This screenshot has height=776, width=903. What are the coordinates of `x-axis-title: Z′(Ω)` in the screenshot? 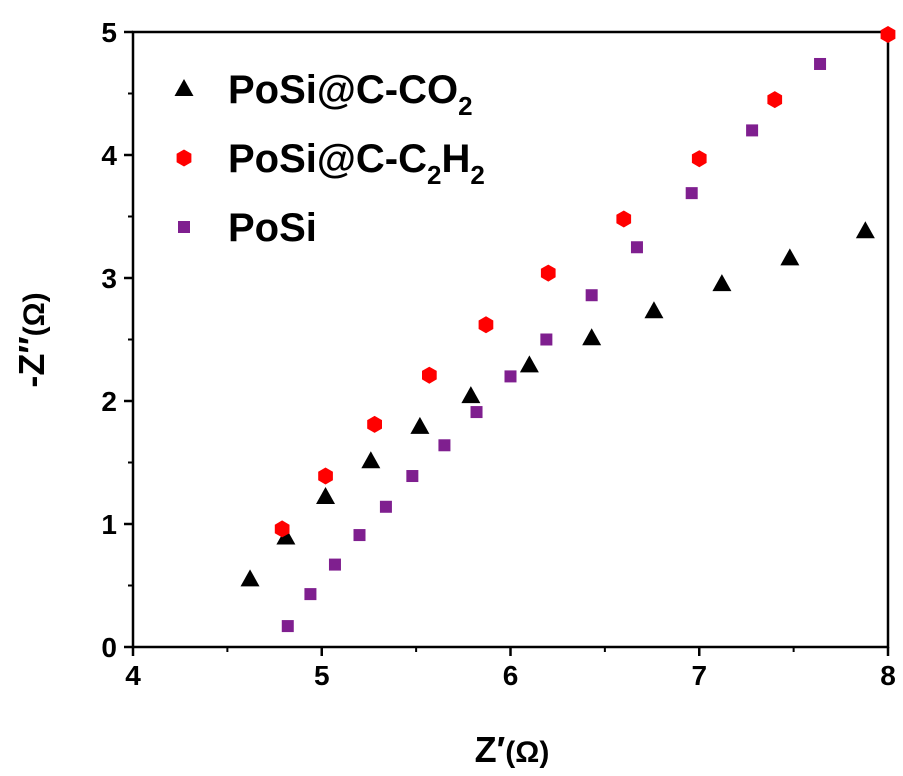 It's located at (512, 749).